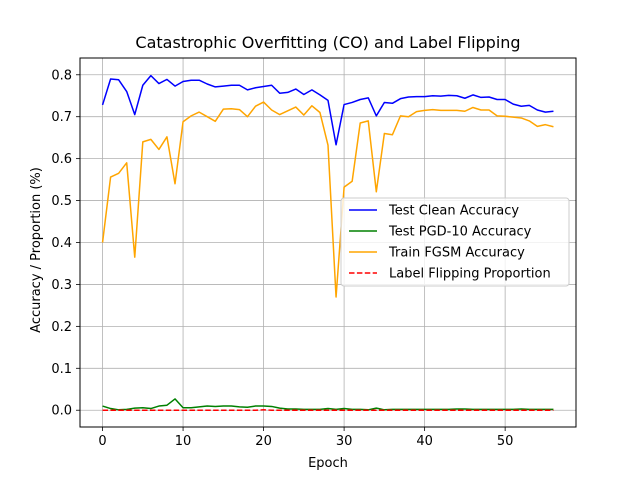 The image size is (640, 480). I want to click on legend-label: Test PGD-10 Accuracy, so click(460, 232).